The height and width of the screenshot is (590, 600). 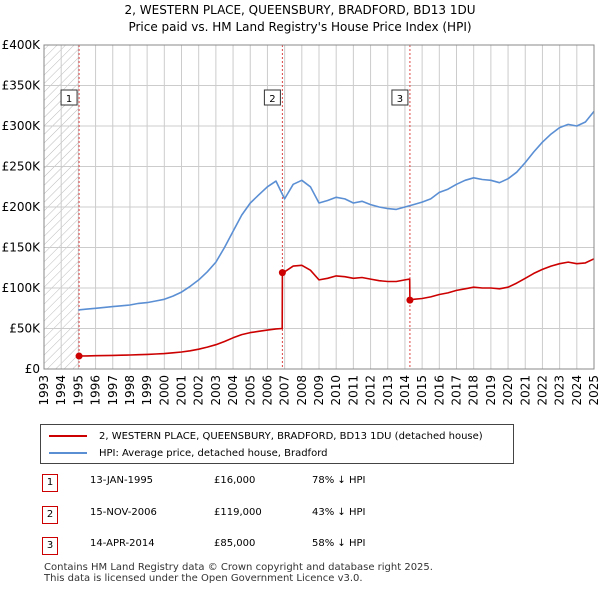 I want to click on sale-marker-label: 1, so click(x=69, y=99).